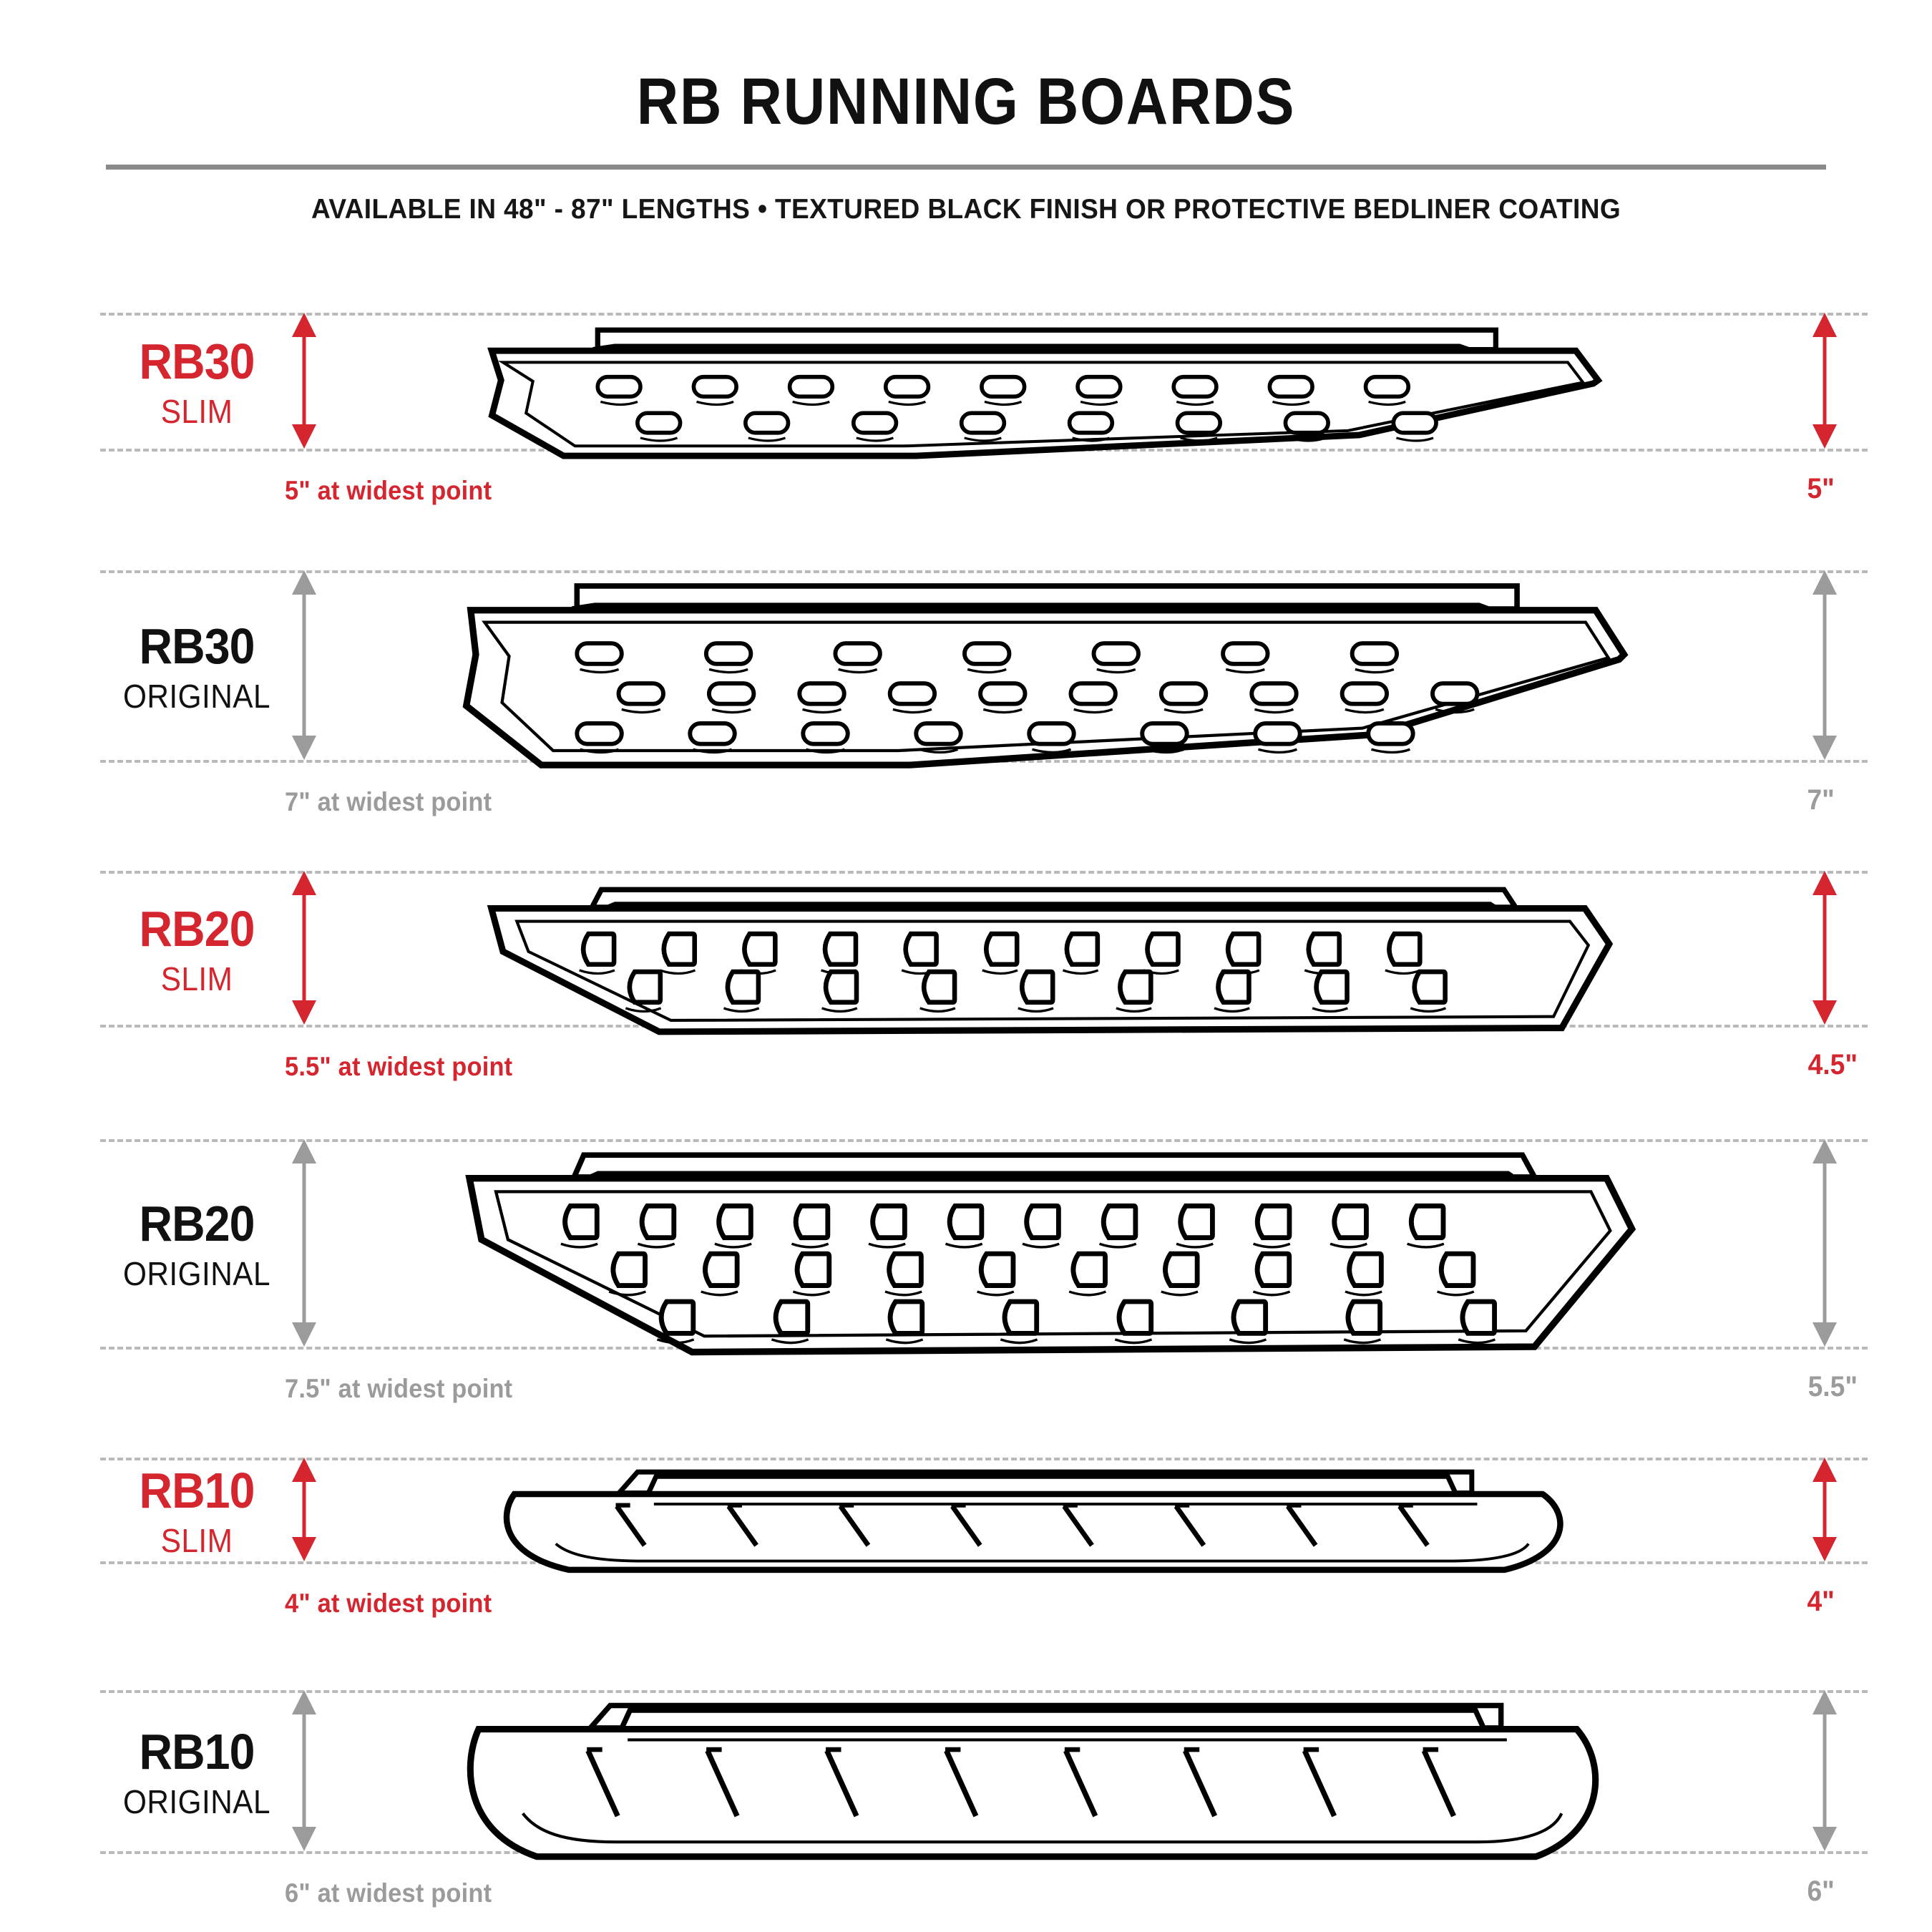 The height and width of the screenshot is (1932, 1932). Describe the element at coordinates (399, 1388) in the screenshot. I see `widest-point-label: 7.5" at widest point` at that location.